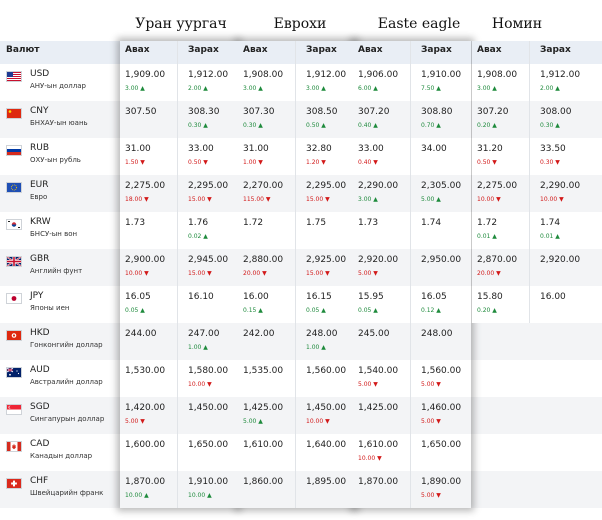 This screenshot has width=602, height=520. I want to click on currency-code: CNY, so click(39, 111).